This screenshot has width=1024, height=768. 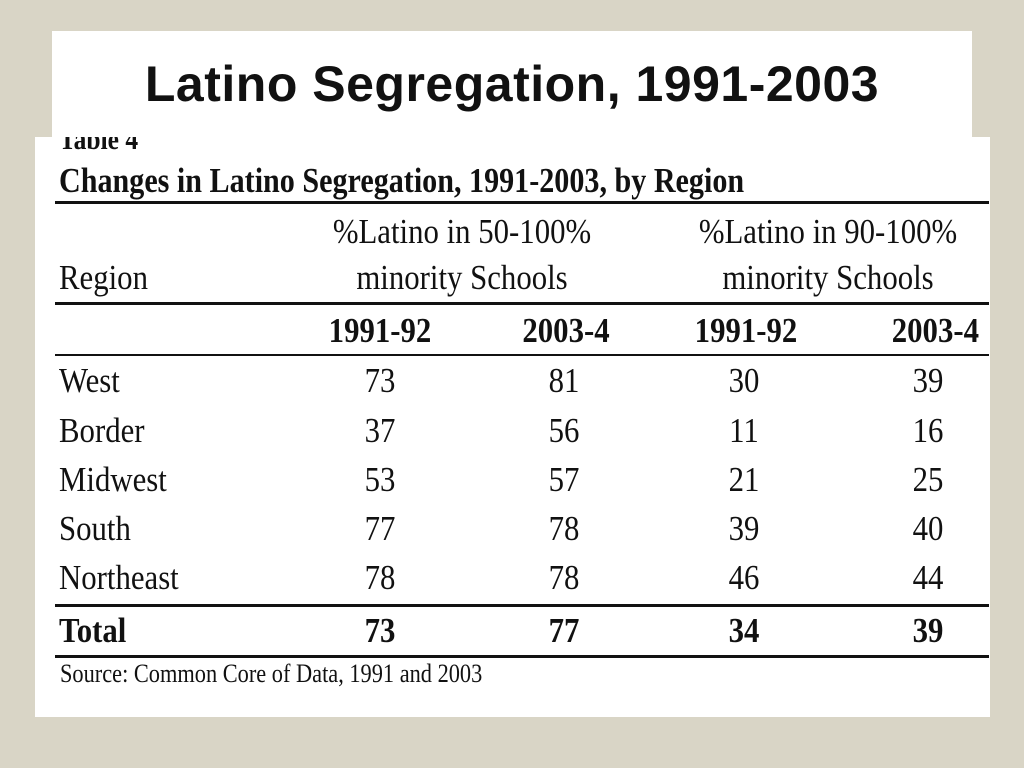 What do you see at coordinates (928, 430) in the screenshot?
I see `table-cell: 16` at bounding box center [928, 430].